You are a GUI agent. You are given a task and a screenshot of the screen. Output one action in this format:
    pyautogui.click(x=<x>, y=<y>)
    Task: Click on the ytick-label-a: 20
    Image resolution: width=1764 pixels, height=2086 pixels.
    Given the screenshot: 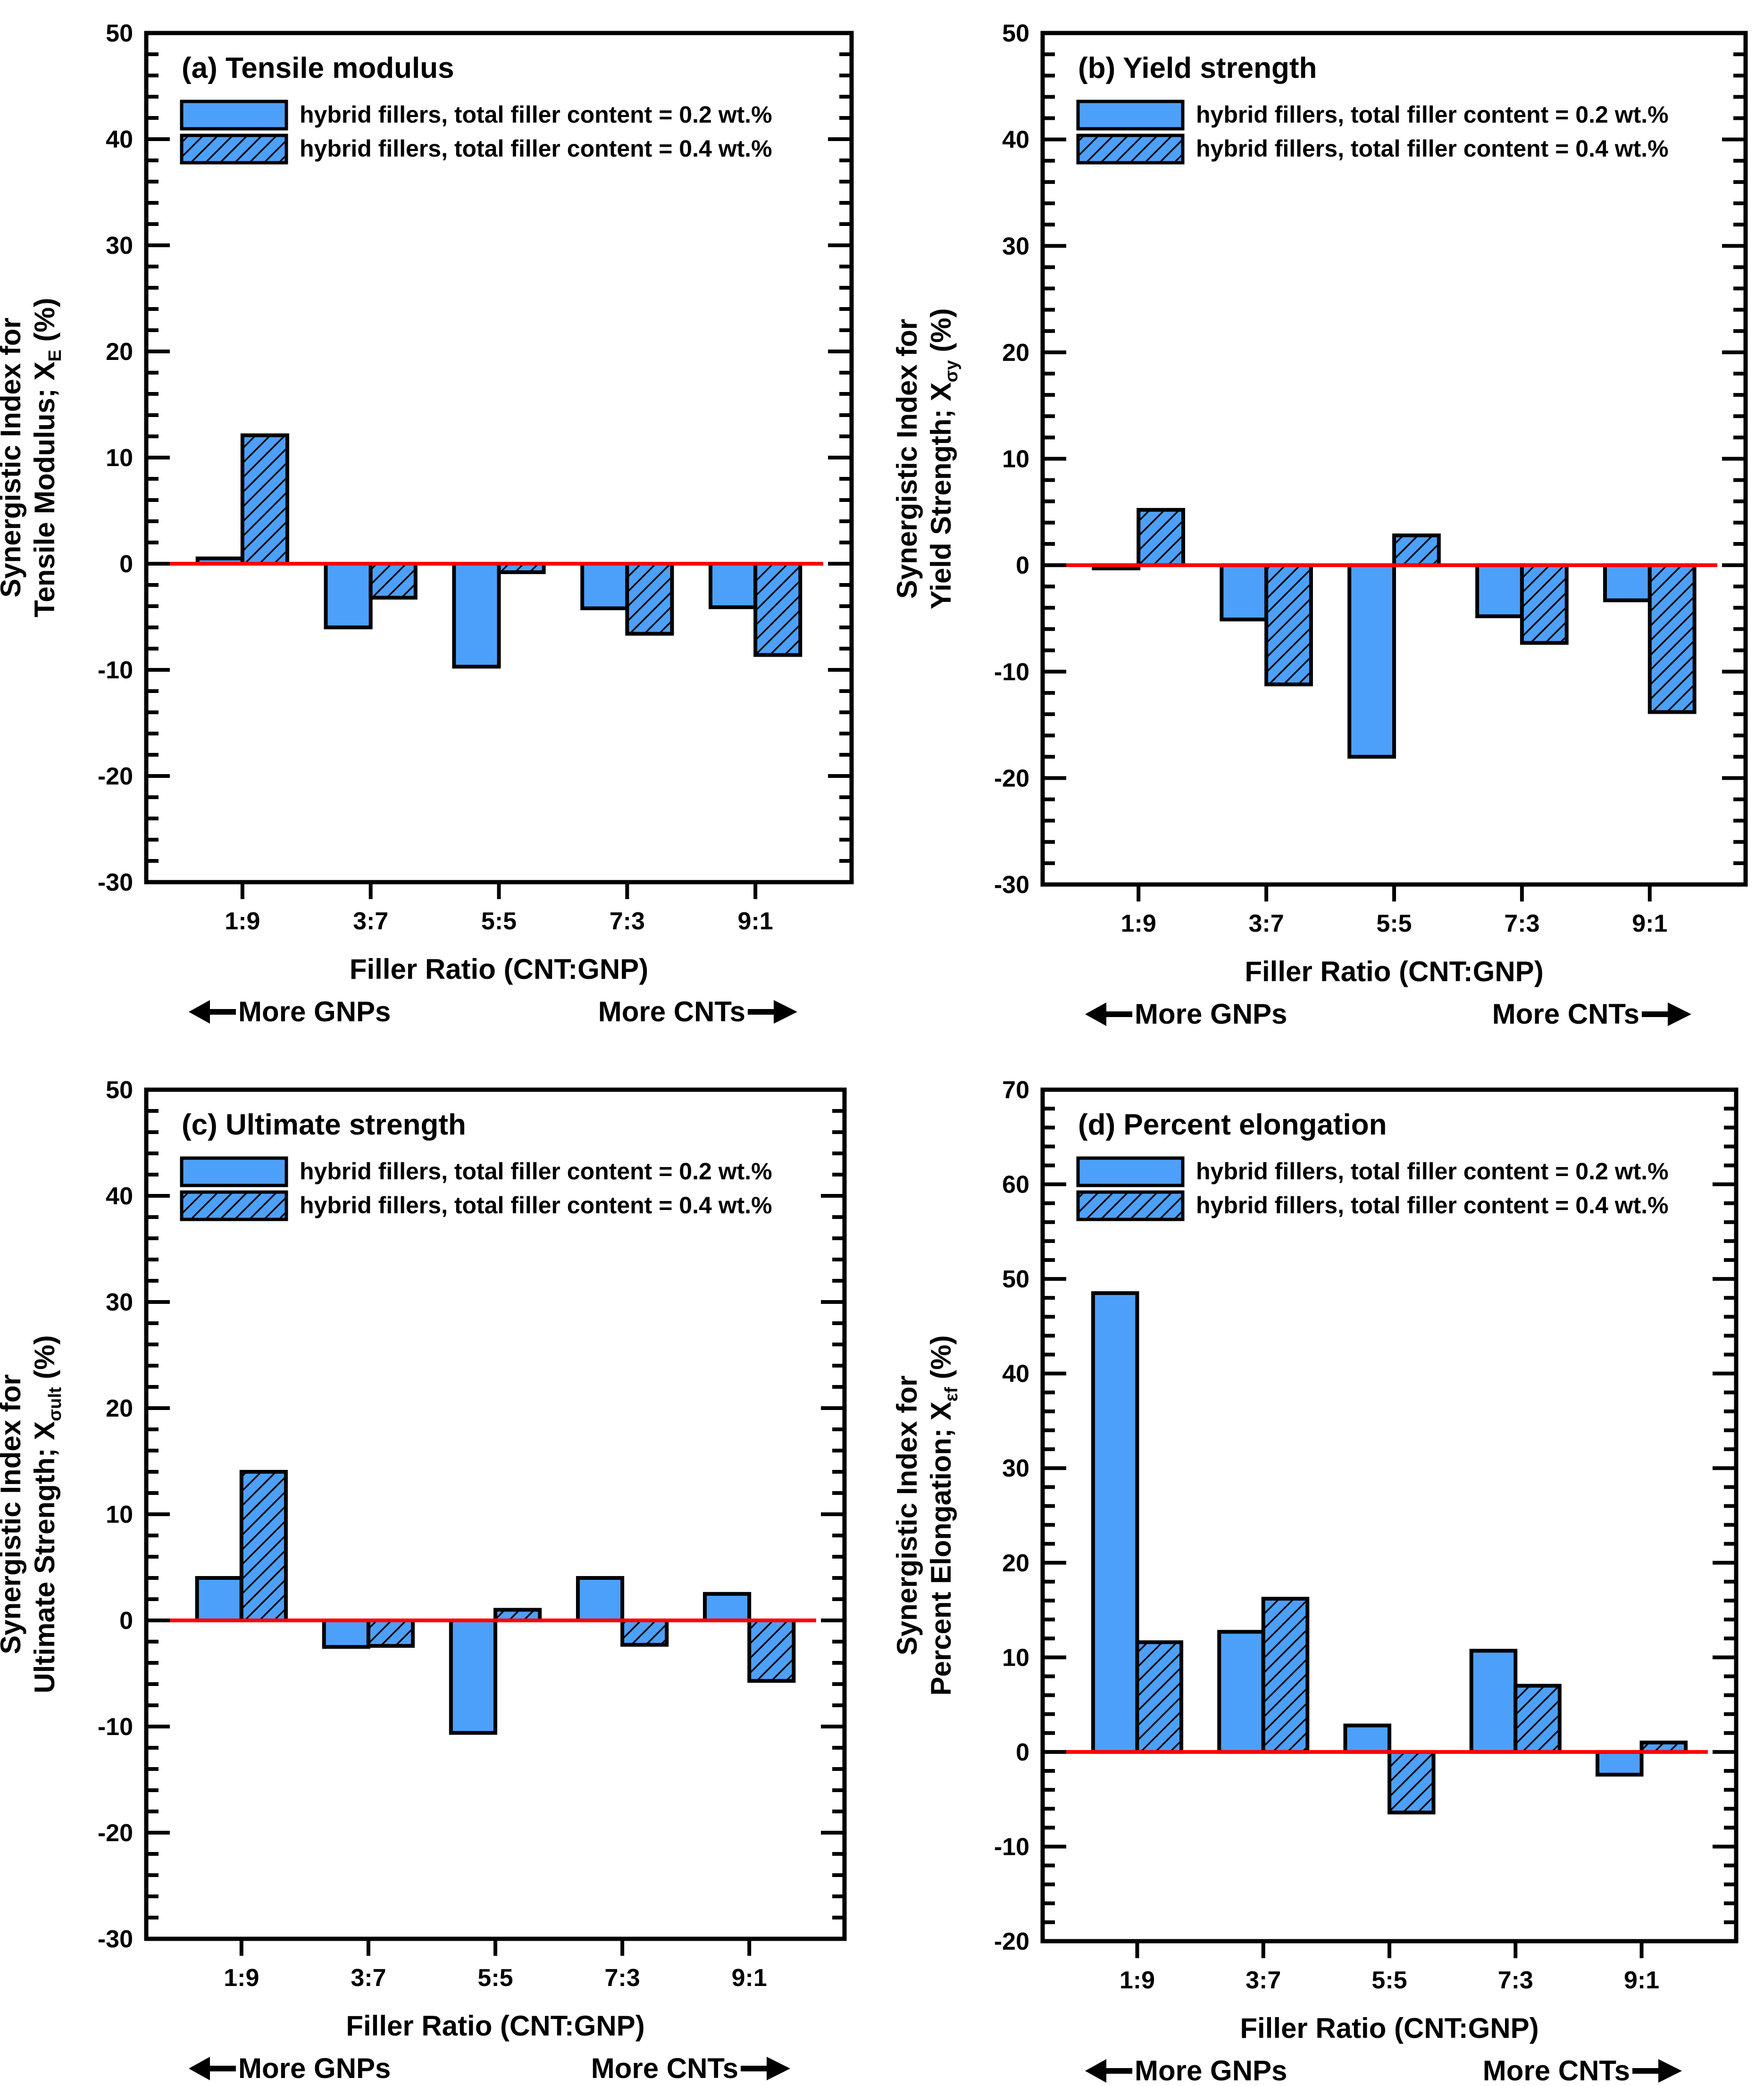 What is the action you would take?
    pyautogui.click(x=119, y=352)
    